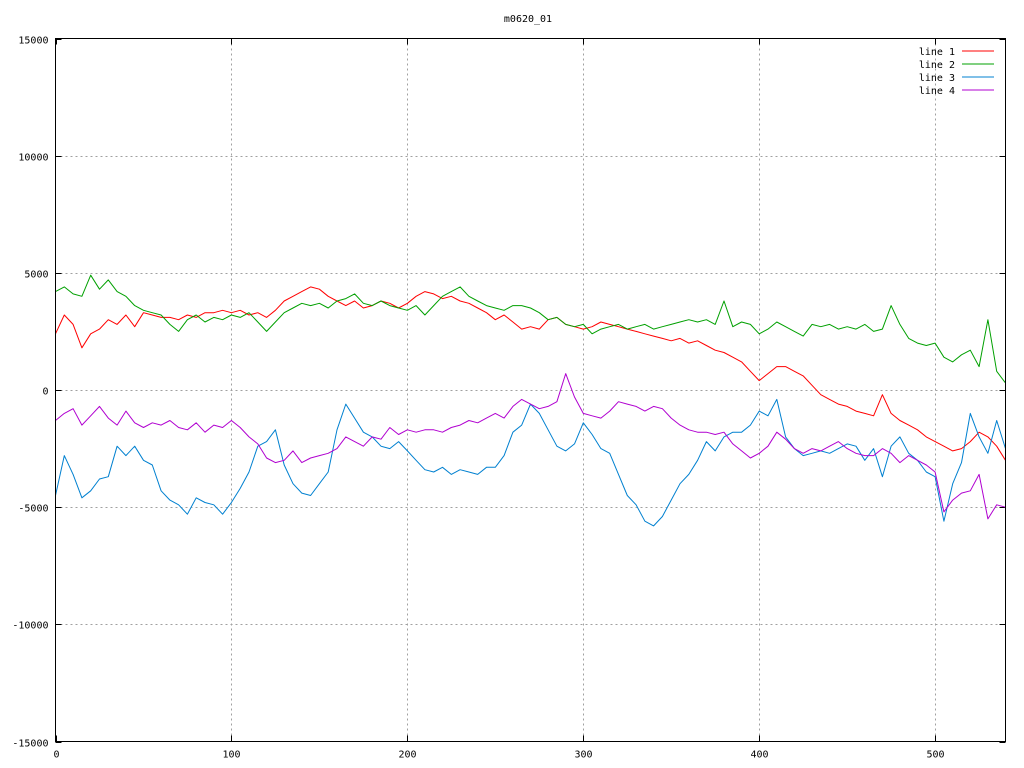  I want to click on y-tick-label: -5000, so click(33, 509).